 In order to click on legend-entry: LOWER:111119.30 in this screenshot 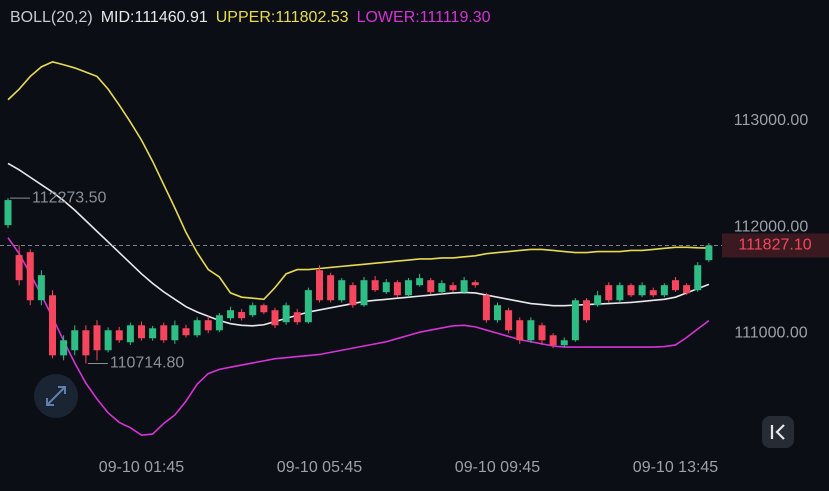, I will do `click(423, 17)`.